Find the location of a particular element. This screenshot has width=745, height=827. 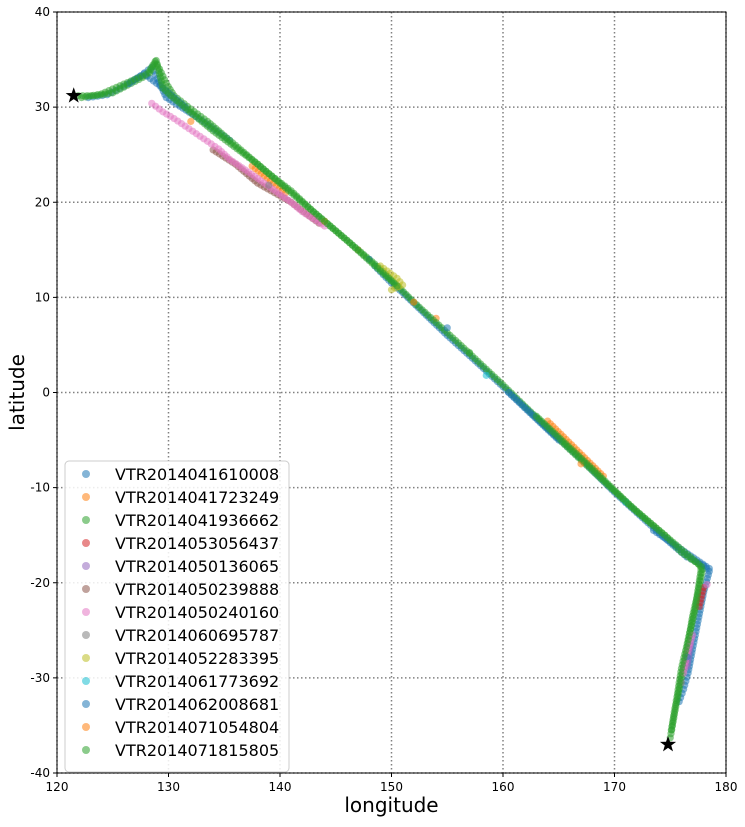

y-tick-label: -20 is located at coordinates (40, 583).